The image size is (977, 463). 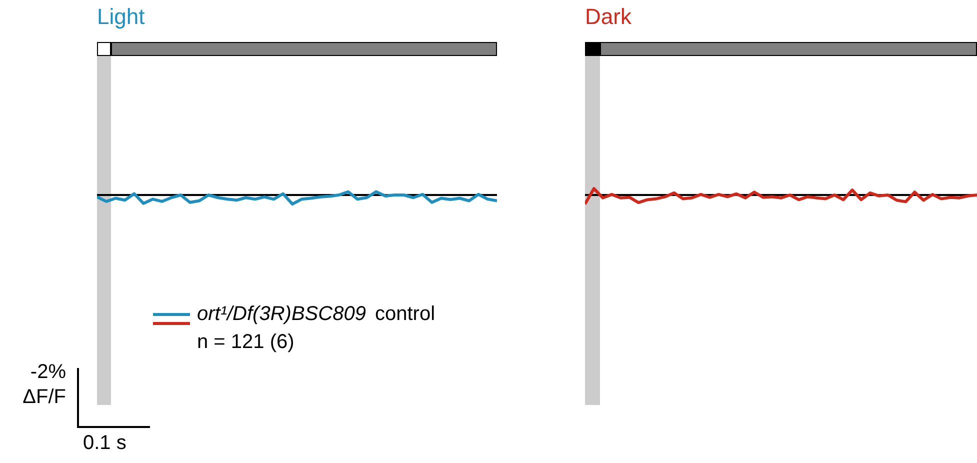 What do you see at coordinates (48, 372) in the screenshot?
I see `text: -2%` at bounding box center [48, 372].